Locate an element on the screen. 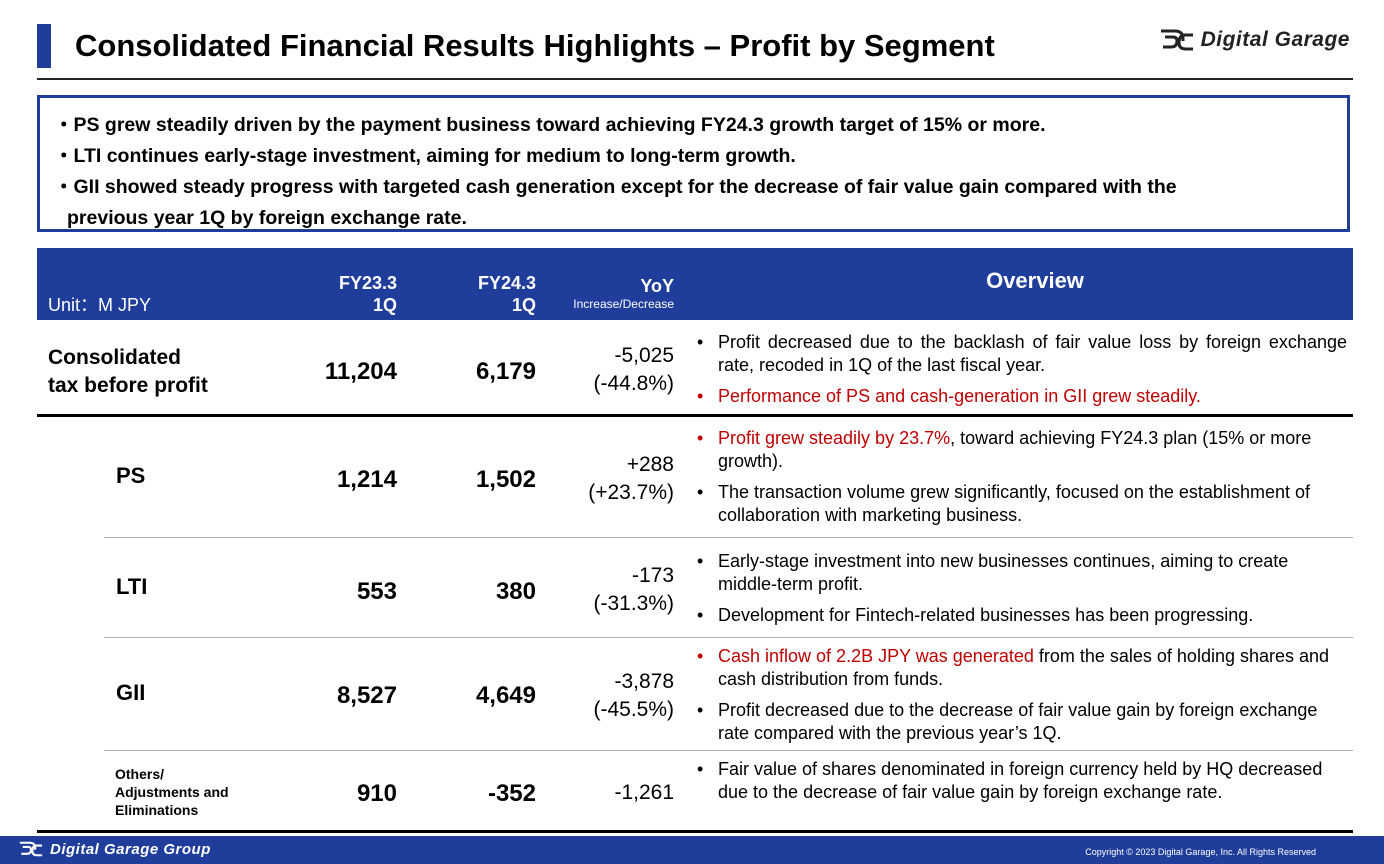  col-header-overview: Overview is located at coordinates (1035, 280).